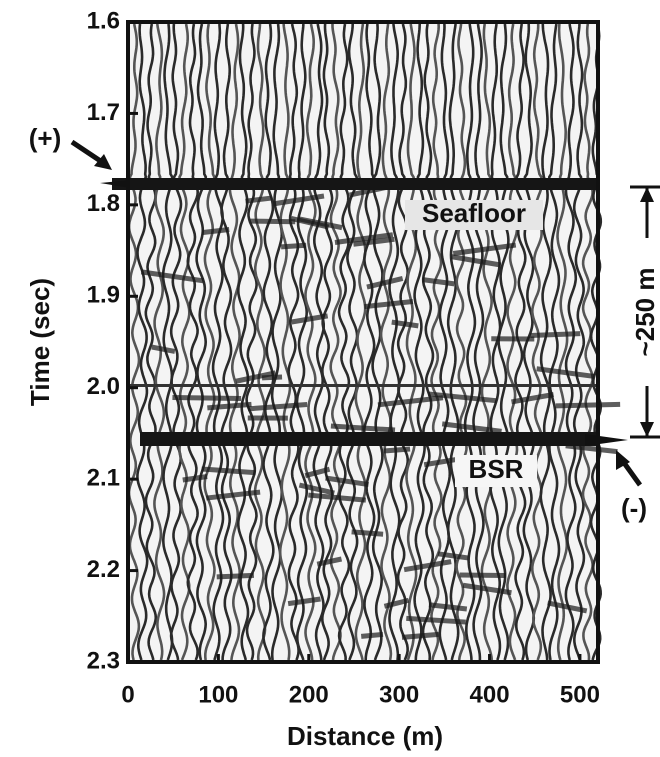 The width and height of the screenshot is (660, 757). What do you see at coordinates (369, 439) in the screenshot?
I see `bsr-reflector` at bounding box center [369, 439].